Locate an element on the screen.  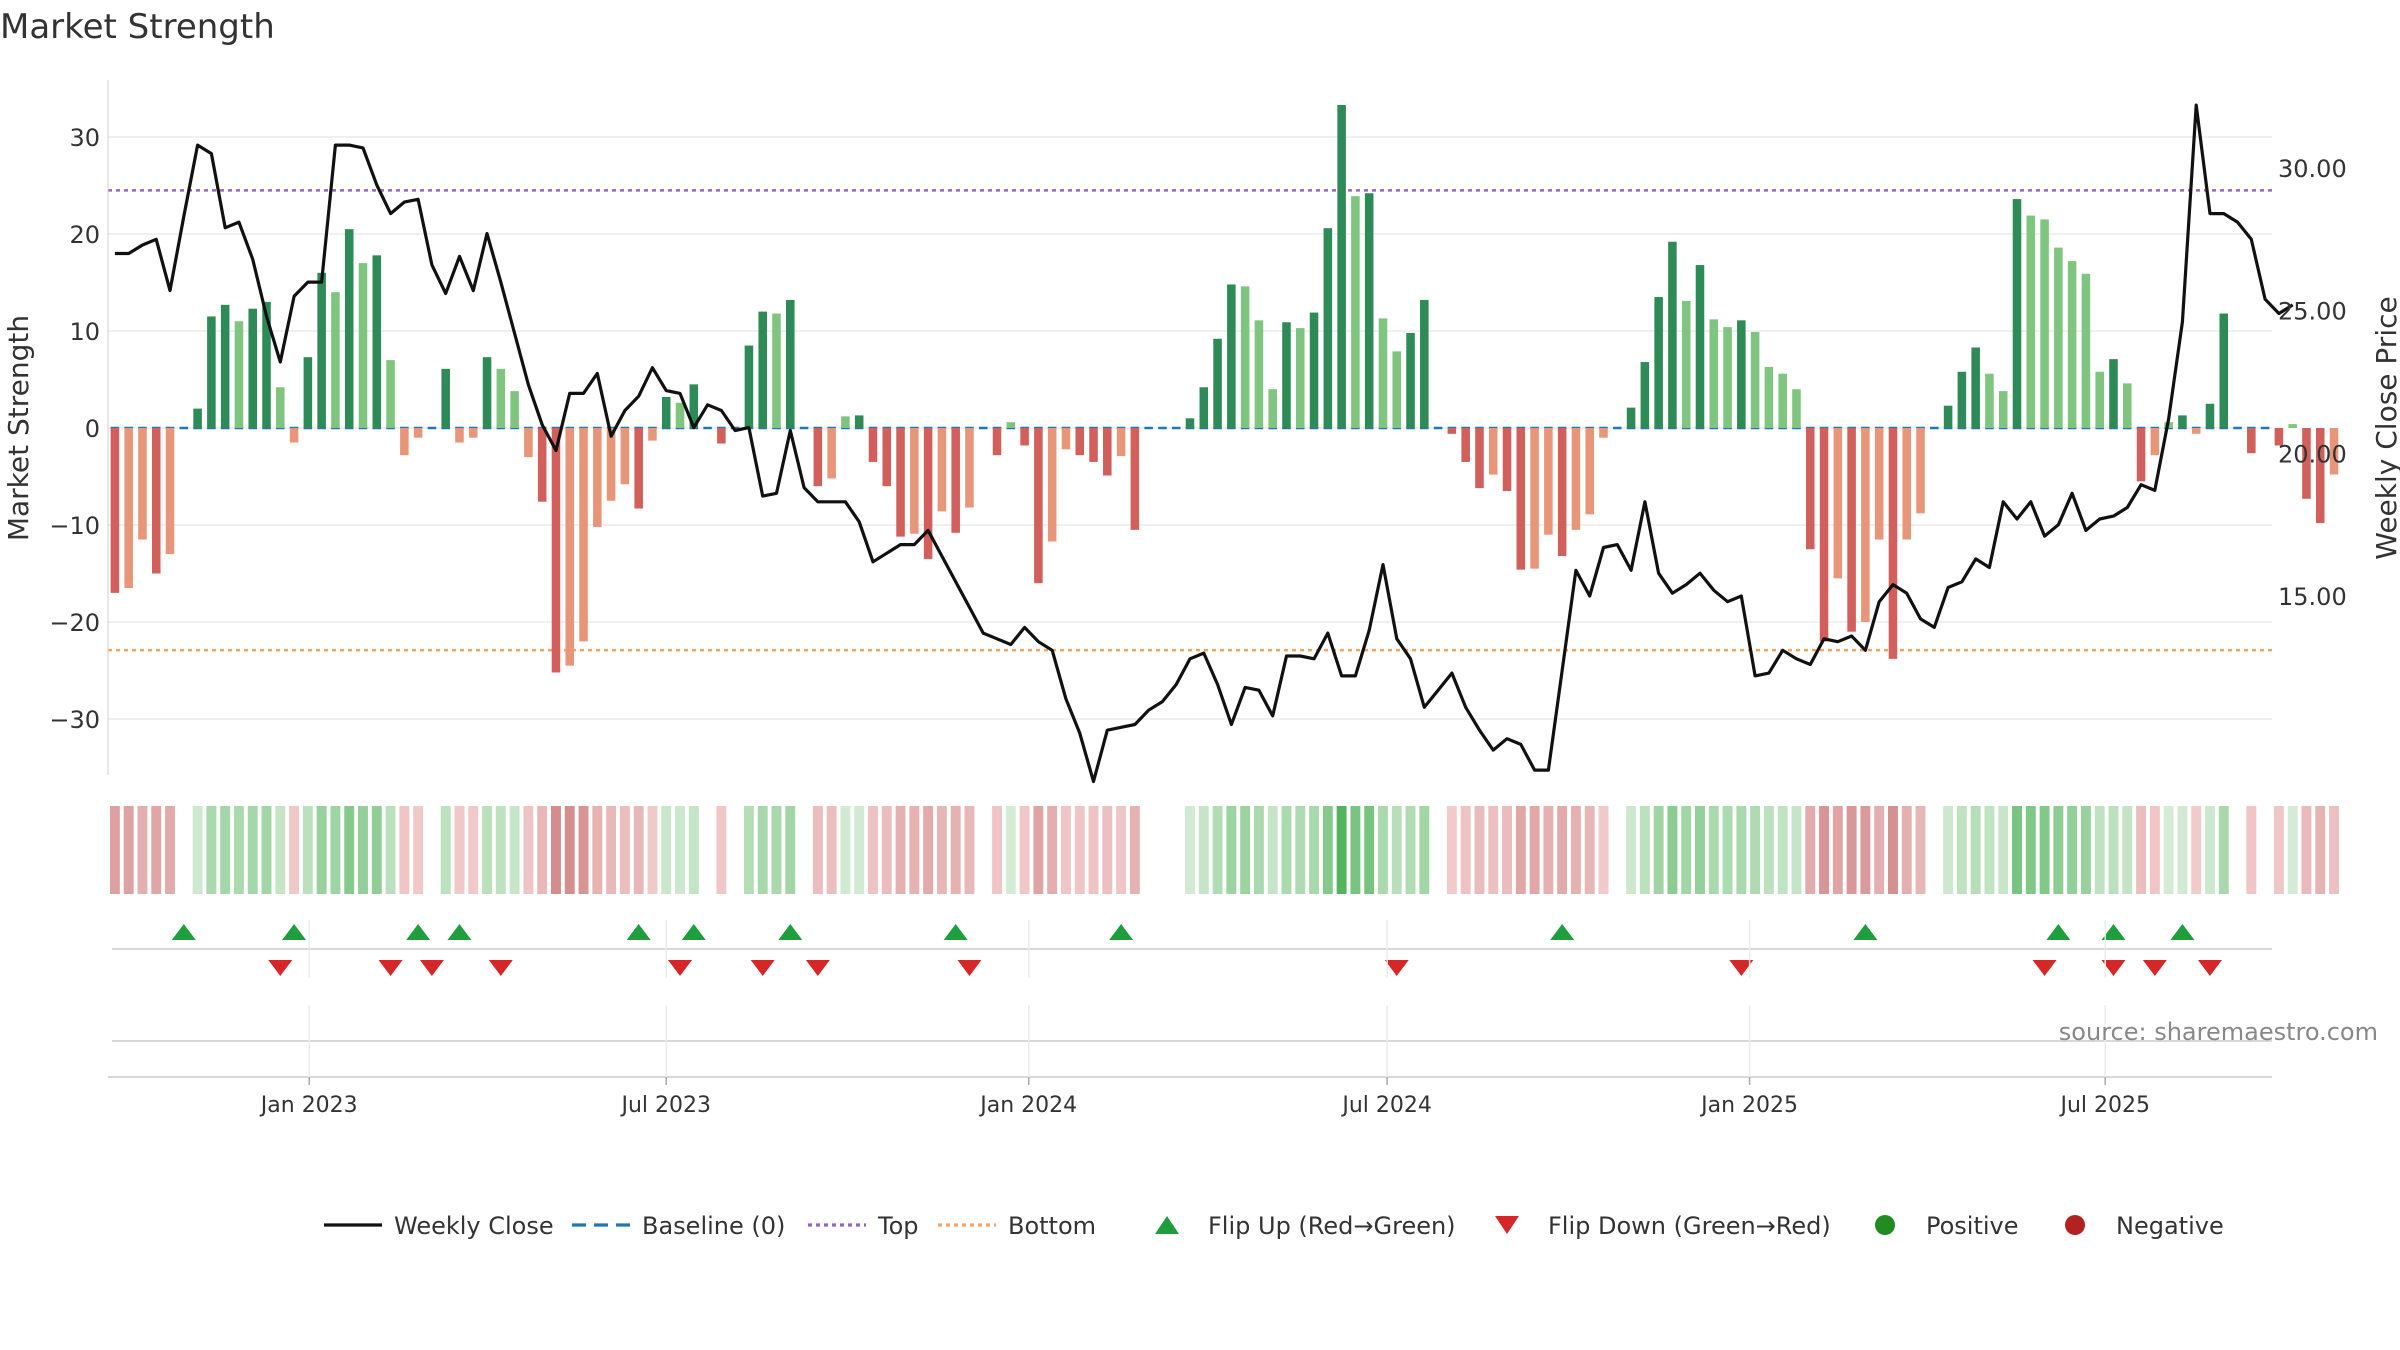
x-tick-label: Jul 2025 is located at coordinates (2104, 1105).